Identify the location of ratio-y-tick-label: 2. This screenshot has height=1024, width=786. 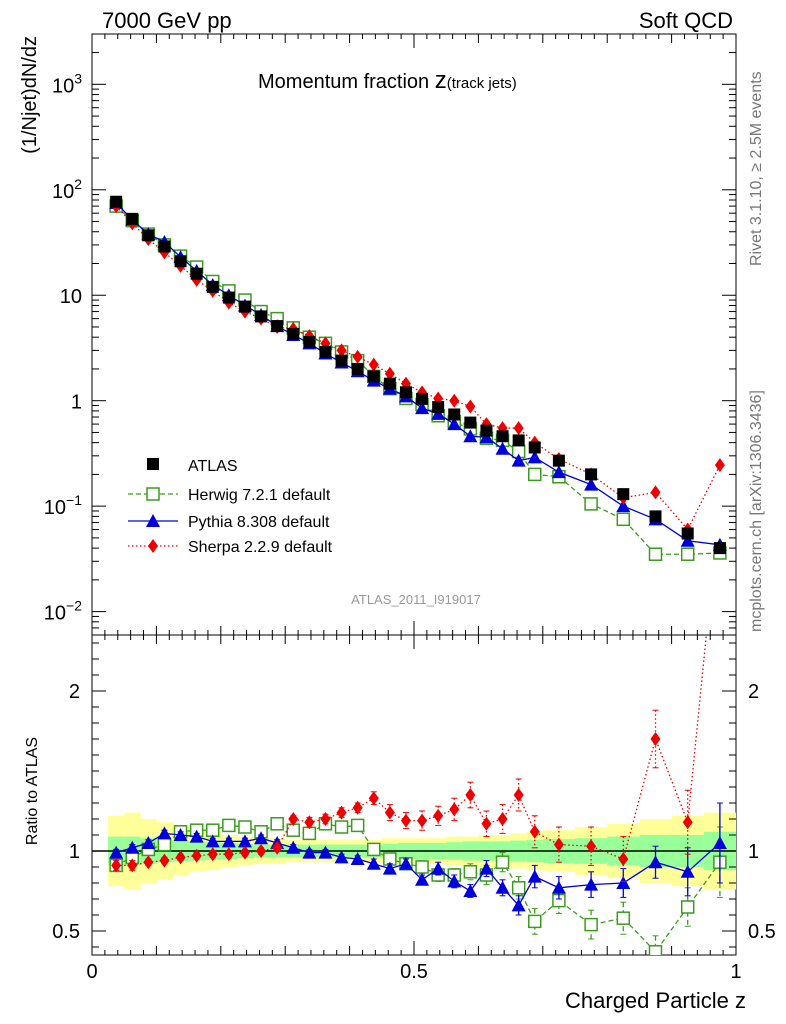
(74, 692).